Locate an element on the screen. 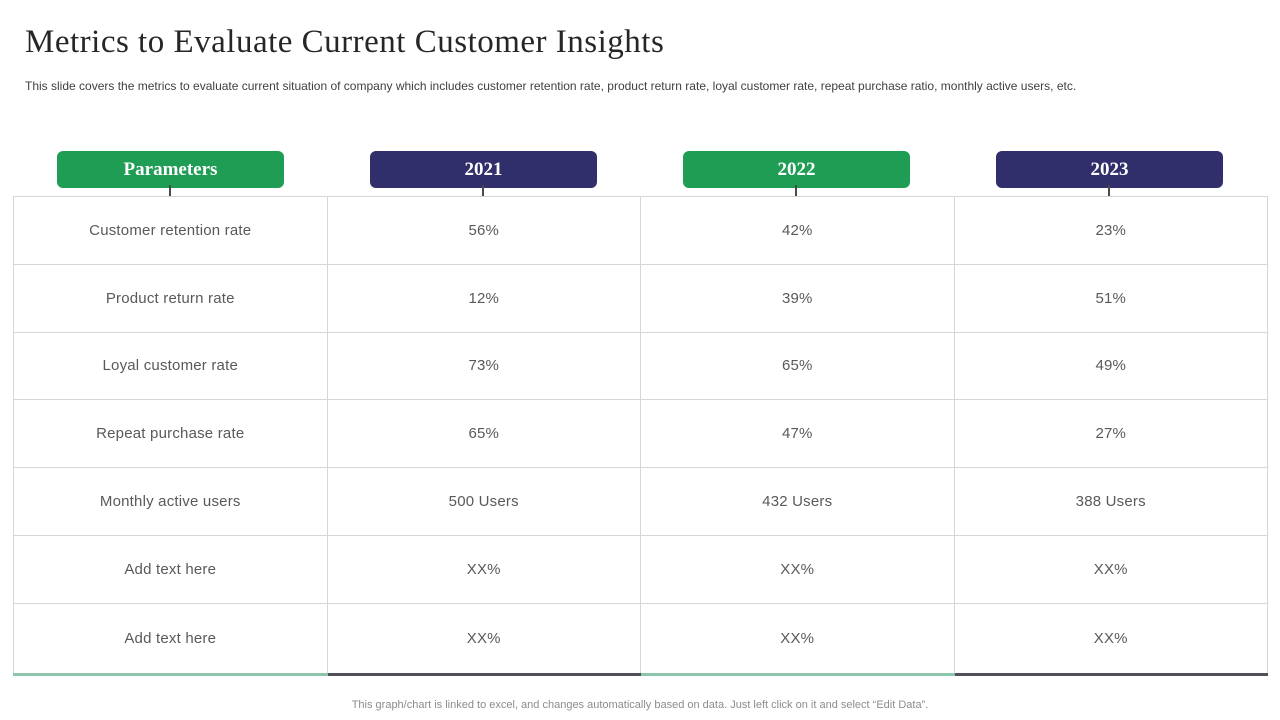 Image resolution: width=1280 pixels, height=720 pixels. table-cell: 12% is located at coordinates (483, 298).